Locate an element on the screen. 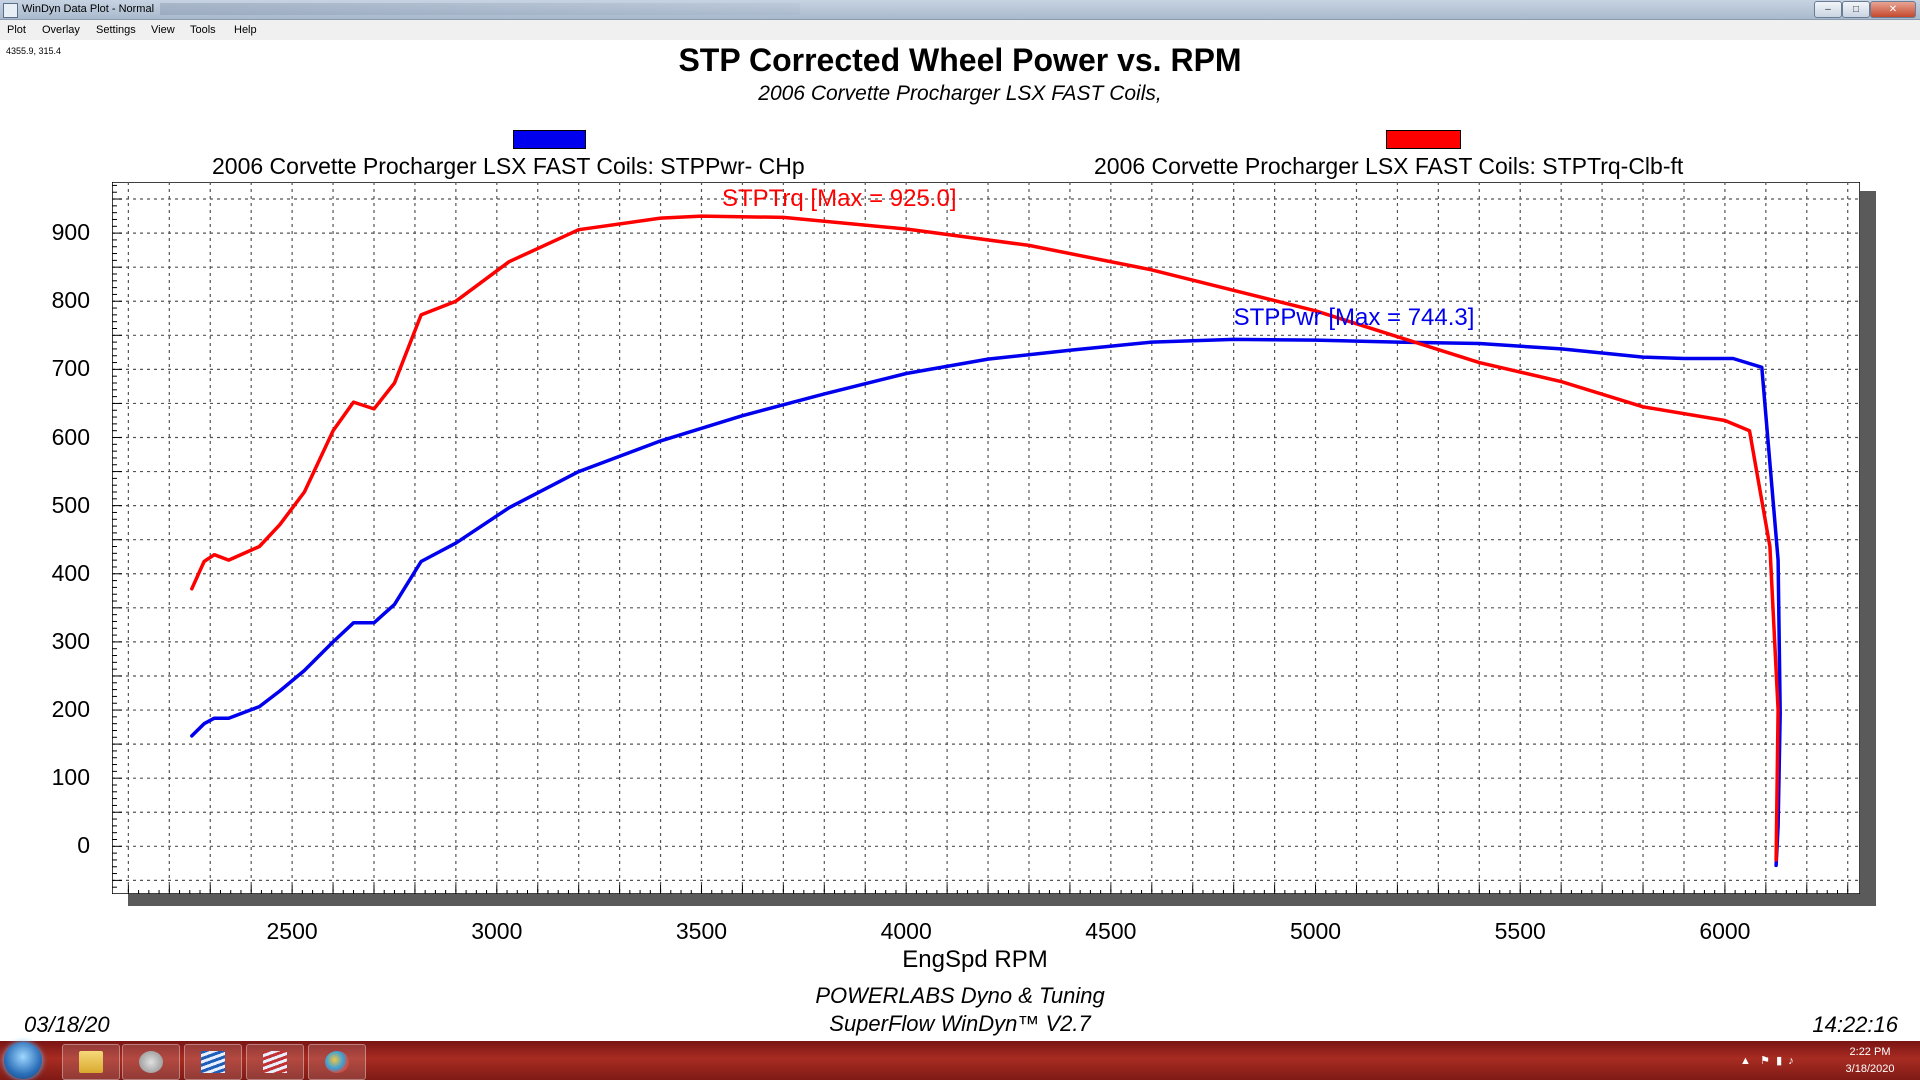 The image size is (1920, 1080). cursor-readout: 4355.9, 315.4 is located at coordinates (34, 51).